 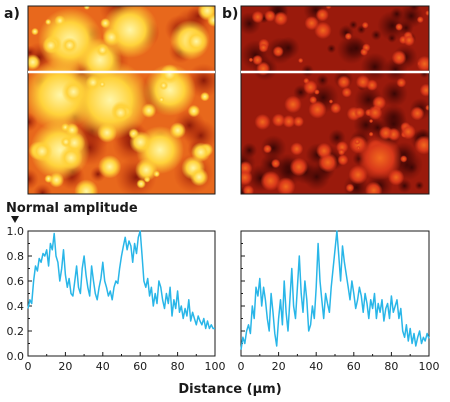 I want to click on x-tick-label: 60, so click(x=140, y=366).